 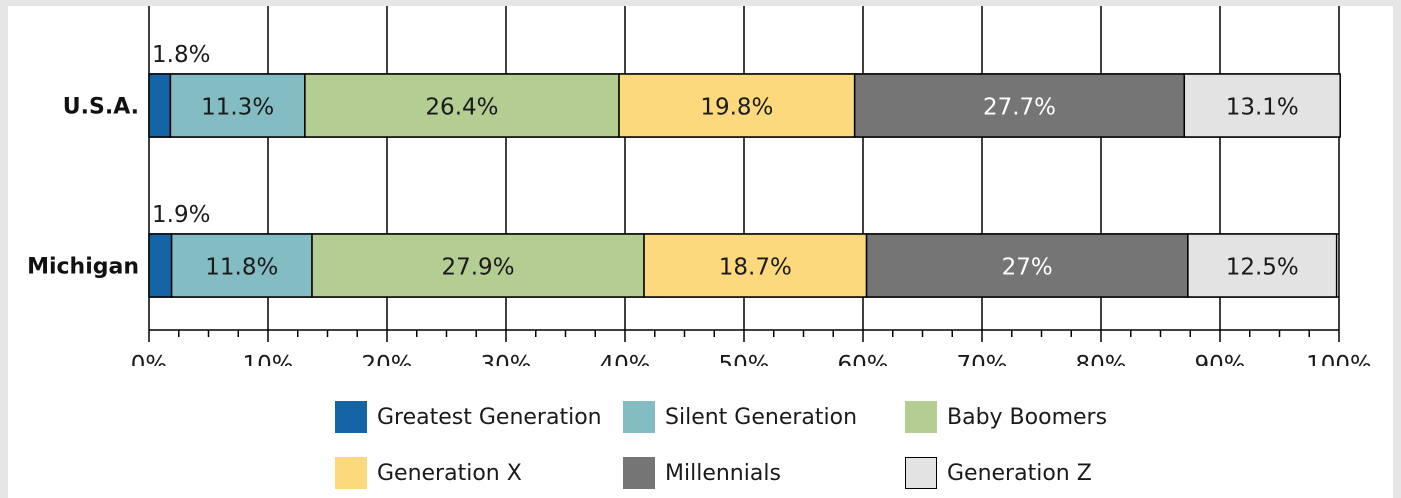 I want to click on x-tick-label: 70%, so click(x=981, y=359).